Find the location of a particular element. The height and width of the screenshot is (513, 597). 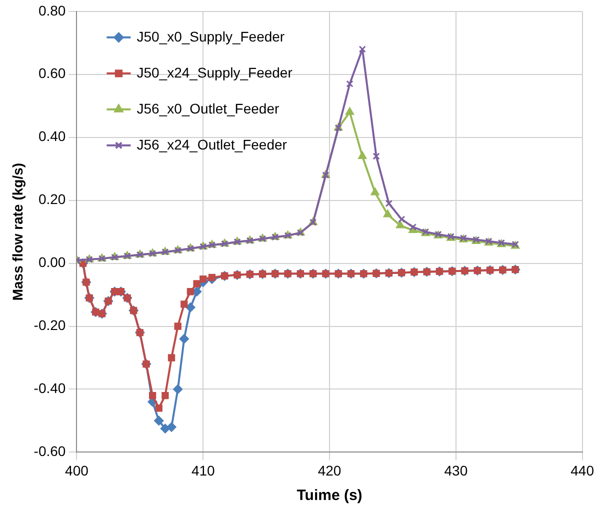

y-tick-label: -0.40 is located at coordinates (50, 388).